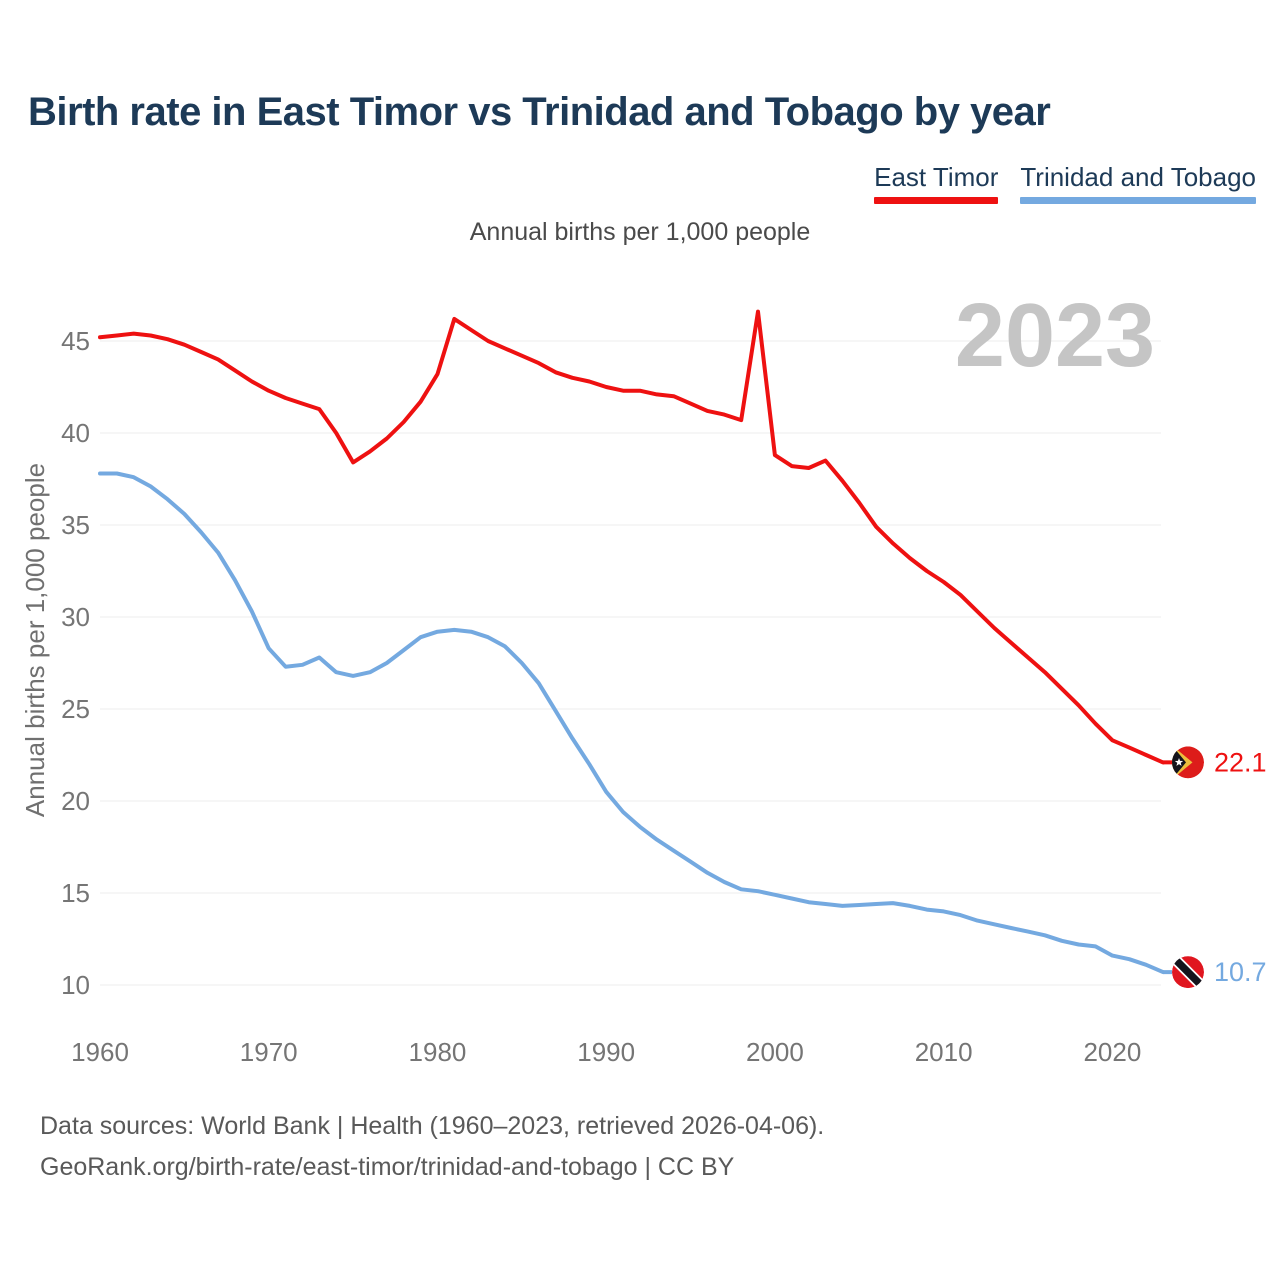  Describe the element at coordinates (75, 801) in the screenshot. I see `y-tick-label: 20` at that location.